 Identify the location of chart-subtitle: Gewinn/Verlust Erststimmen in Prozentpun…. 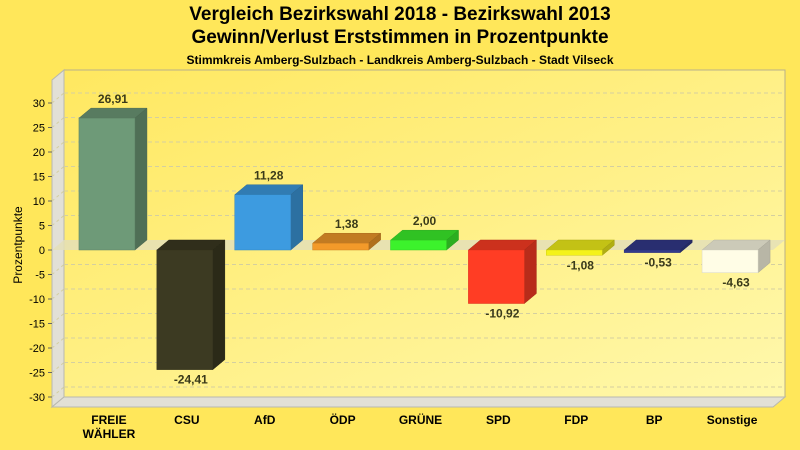
(400, 37).